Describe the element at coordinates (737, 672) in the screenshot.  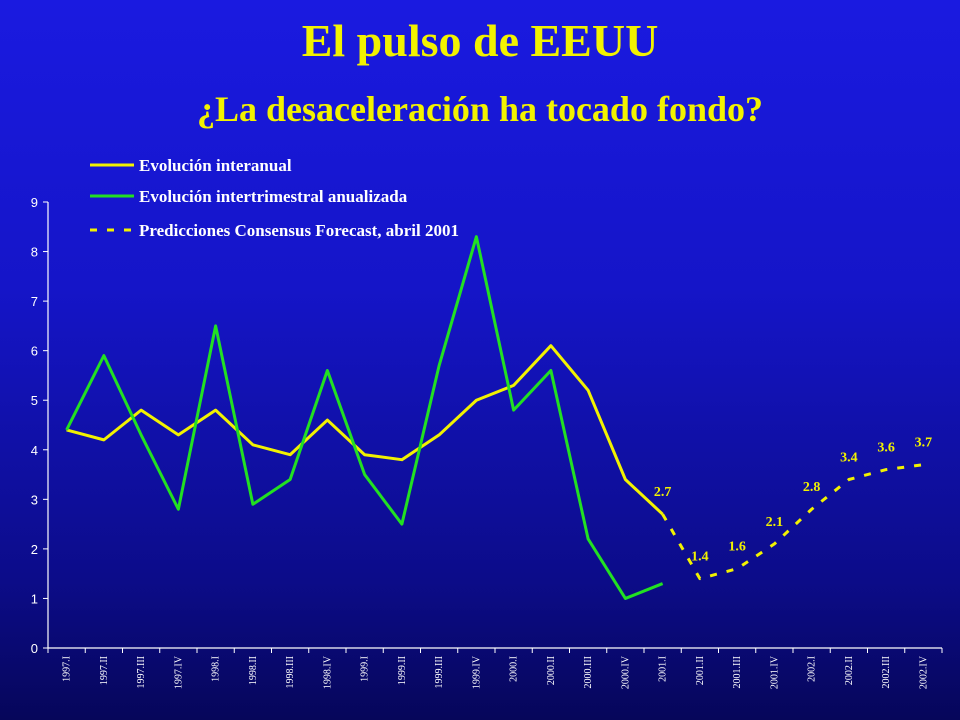
I see `x-tick-label: 2001.III` at that location.